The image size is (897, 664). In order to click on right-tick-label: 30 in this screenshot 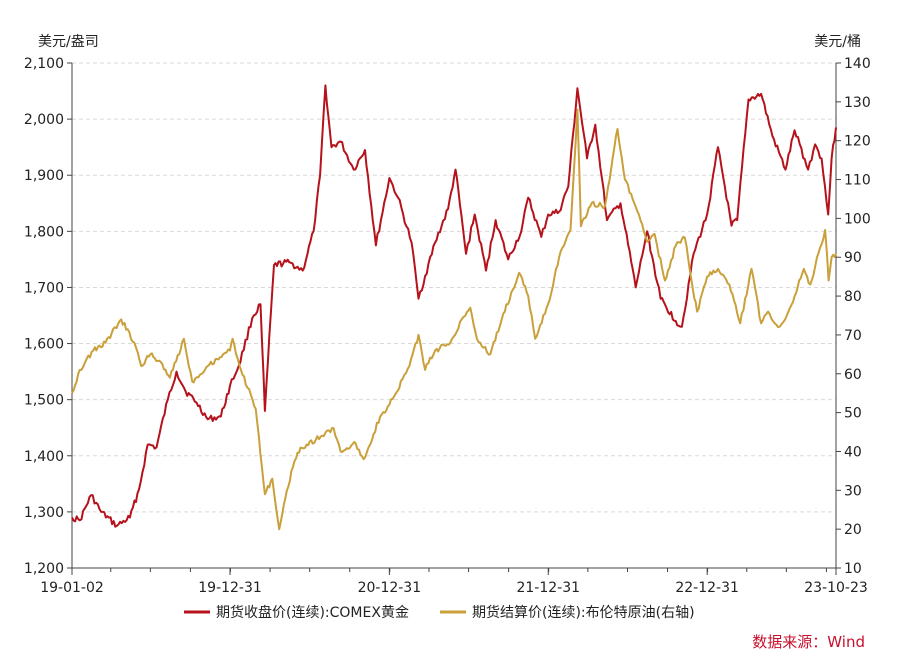, I will do `click(853, 491)`.